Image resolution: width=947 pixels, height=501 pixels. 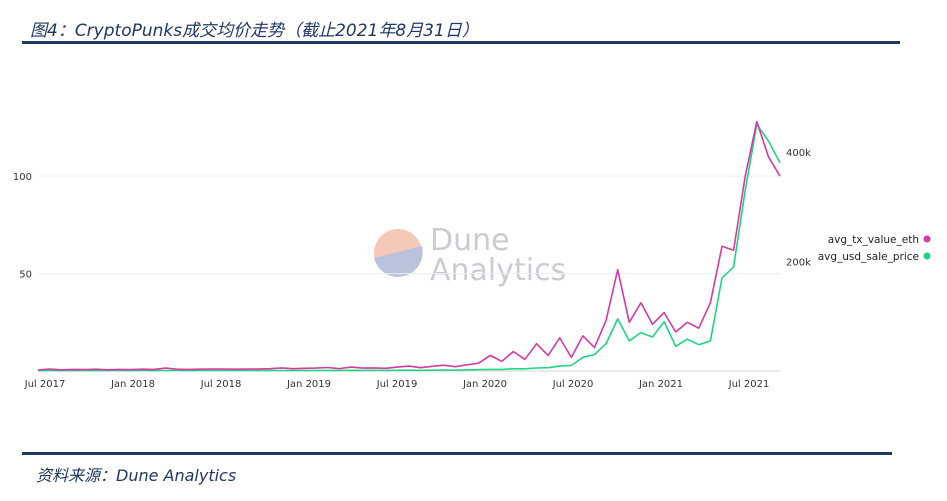 What do you see at coordinates (874, 248) in the screenshot?
I see `legend: avg_tx_value_eth avg_usd_sale_price` at bounding box center [874, 248].